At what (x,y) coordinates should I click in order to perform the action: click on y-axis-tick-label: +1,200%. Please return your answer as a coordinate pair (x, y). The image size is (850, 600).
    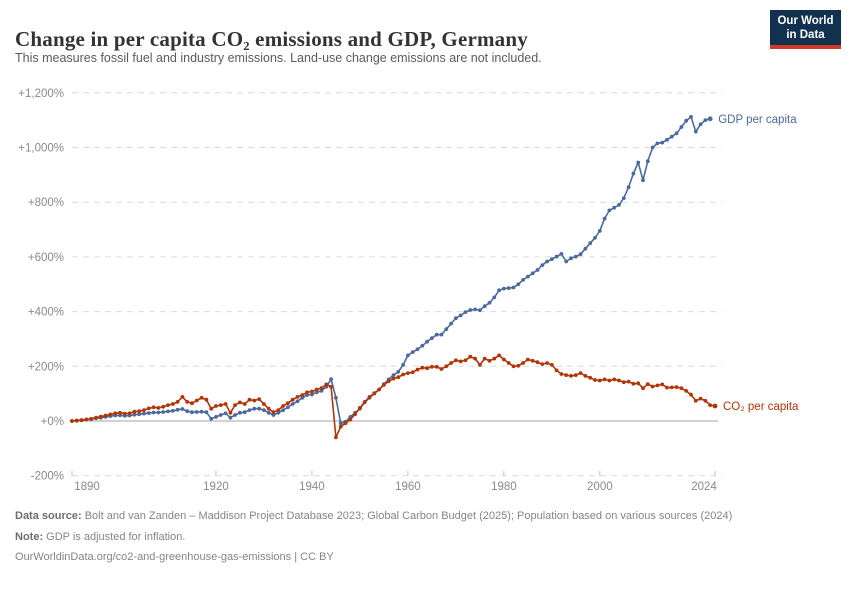
    Looking at the image, I should click on (41, 94).